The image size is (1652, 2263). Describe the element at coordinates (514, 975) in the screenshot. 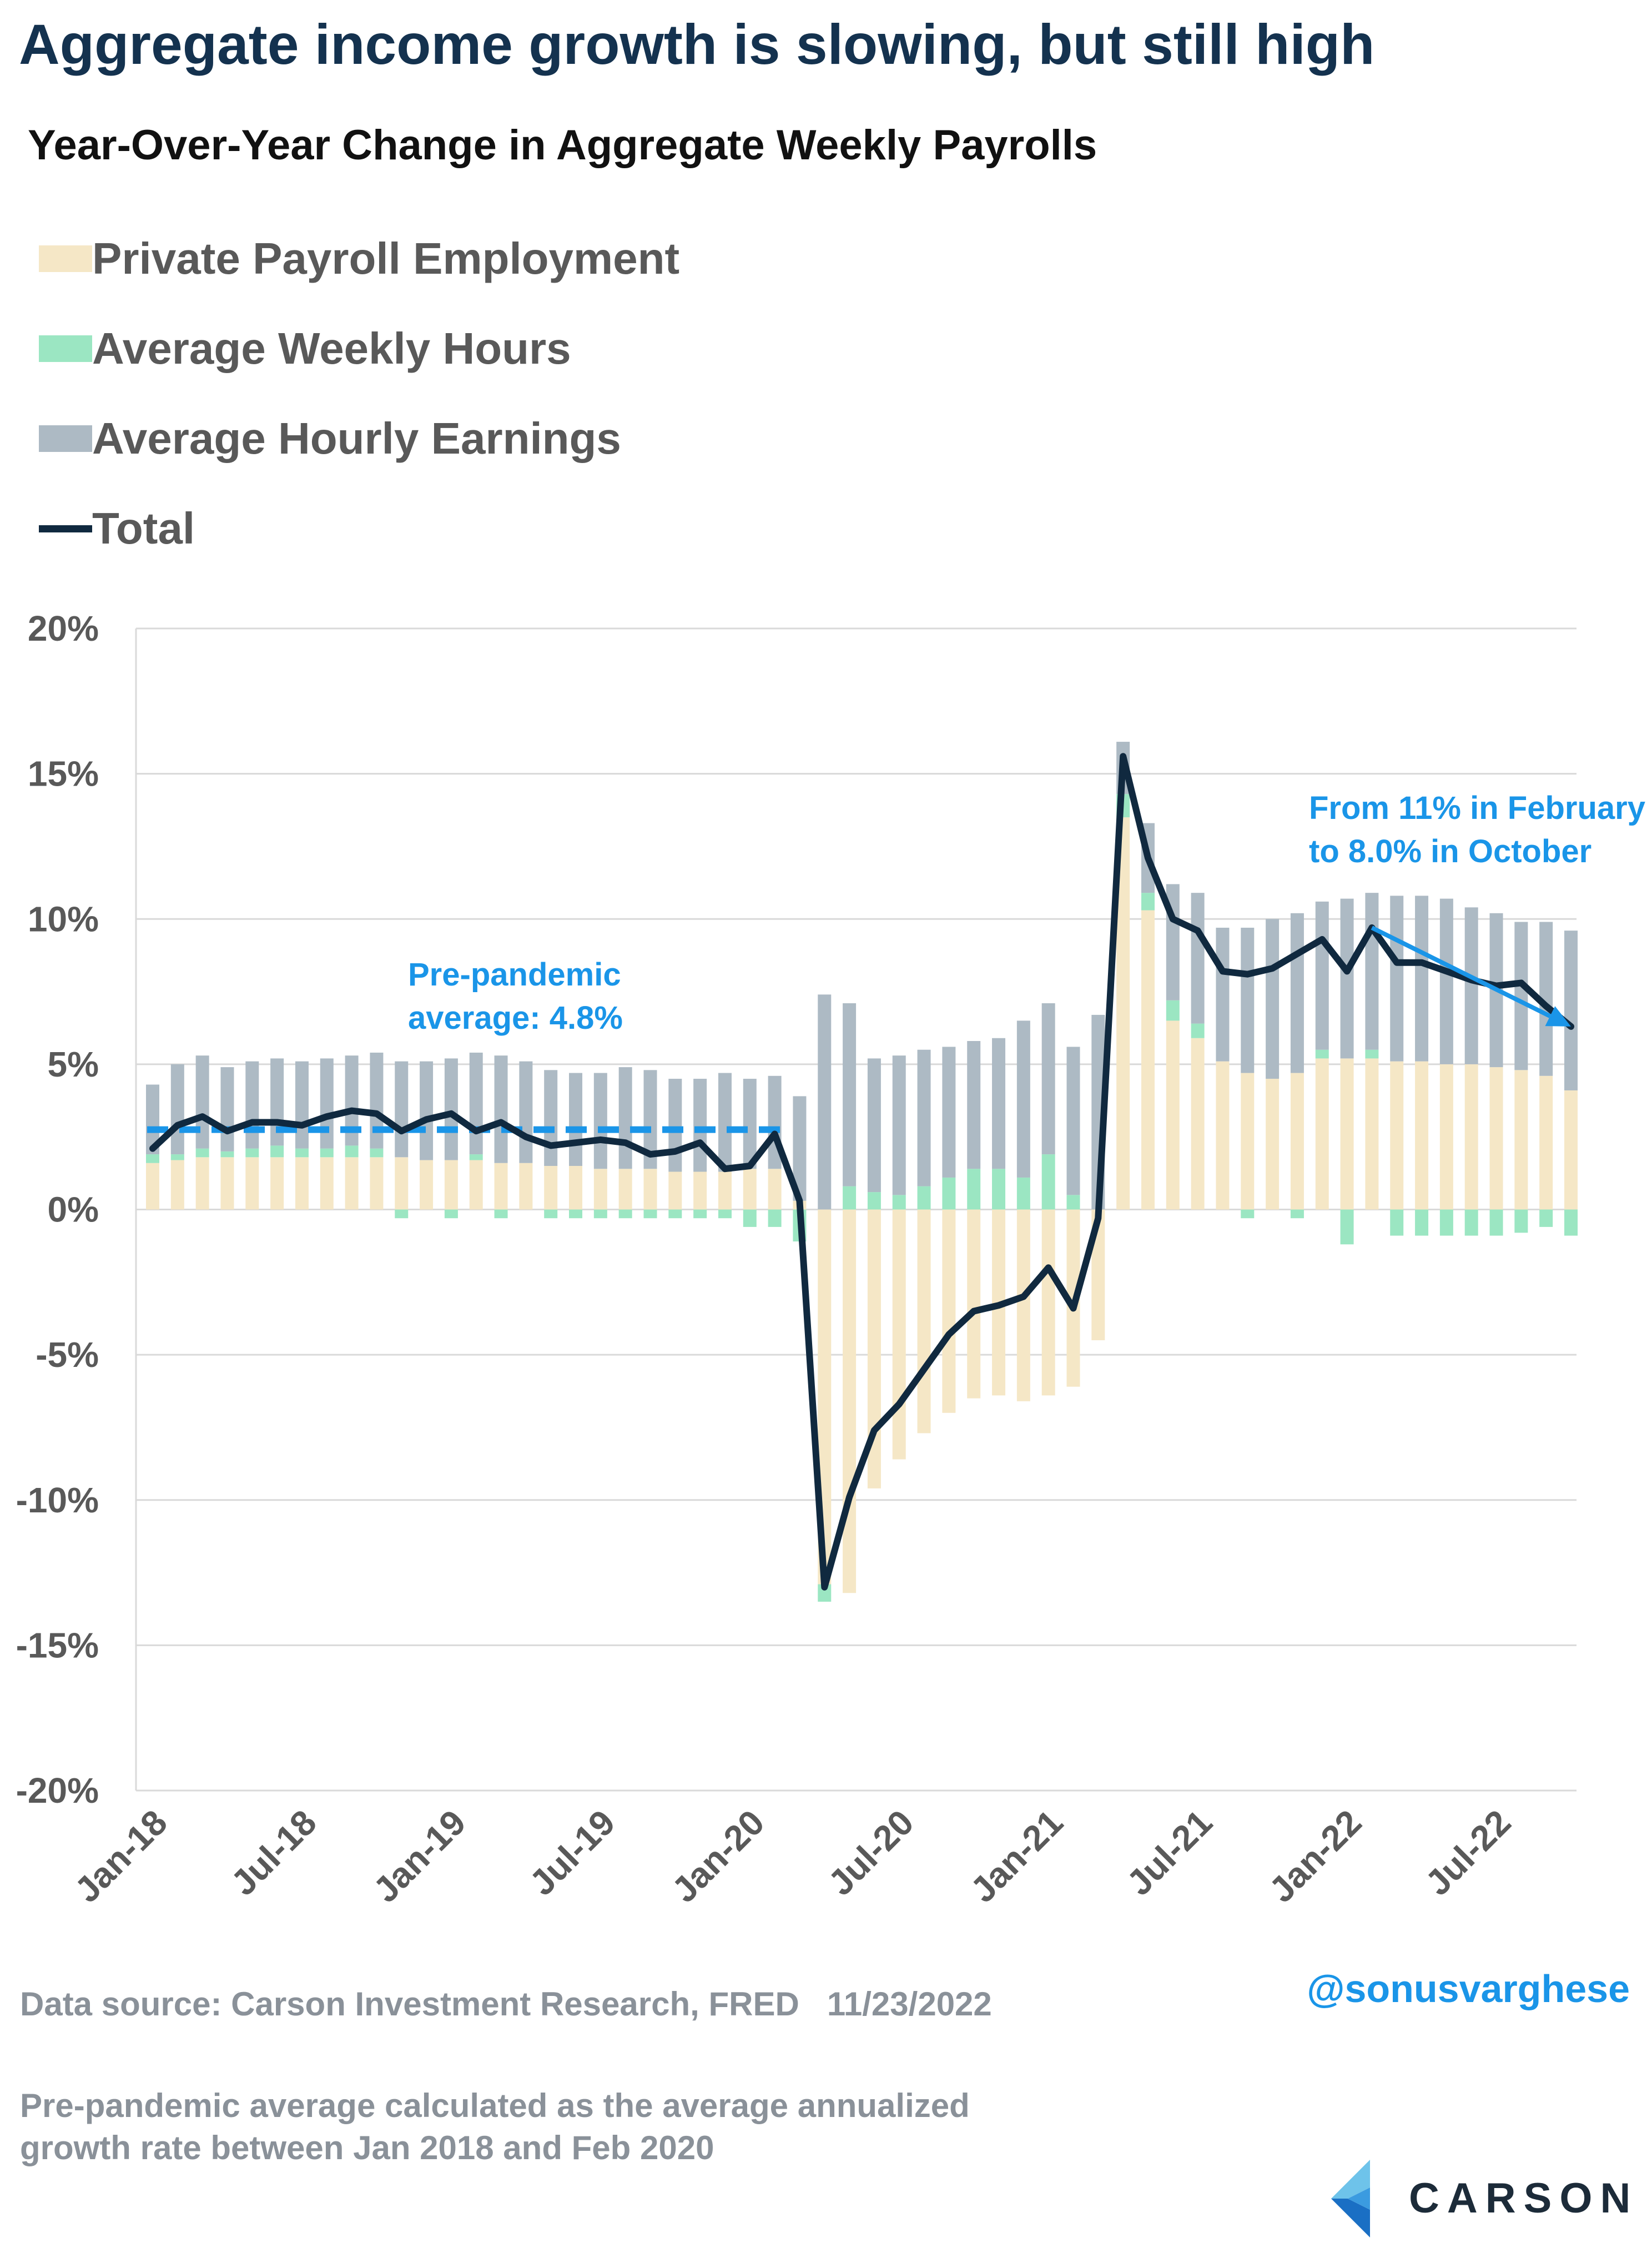

I see `annotation-text: Pre-pandemic` at that location.